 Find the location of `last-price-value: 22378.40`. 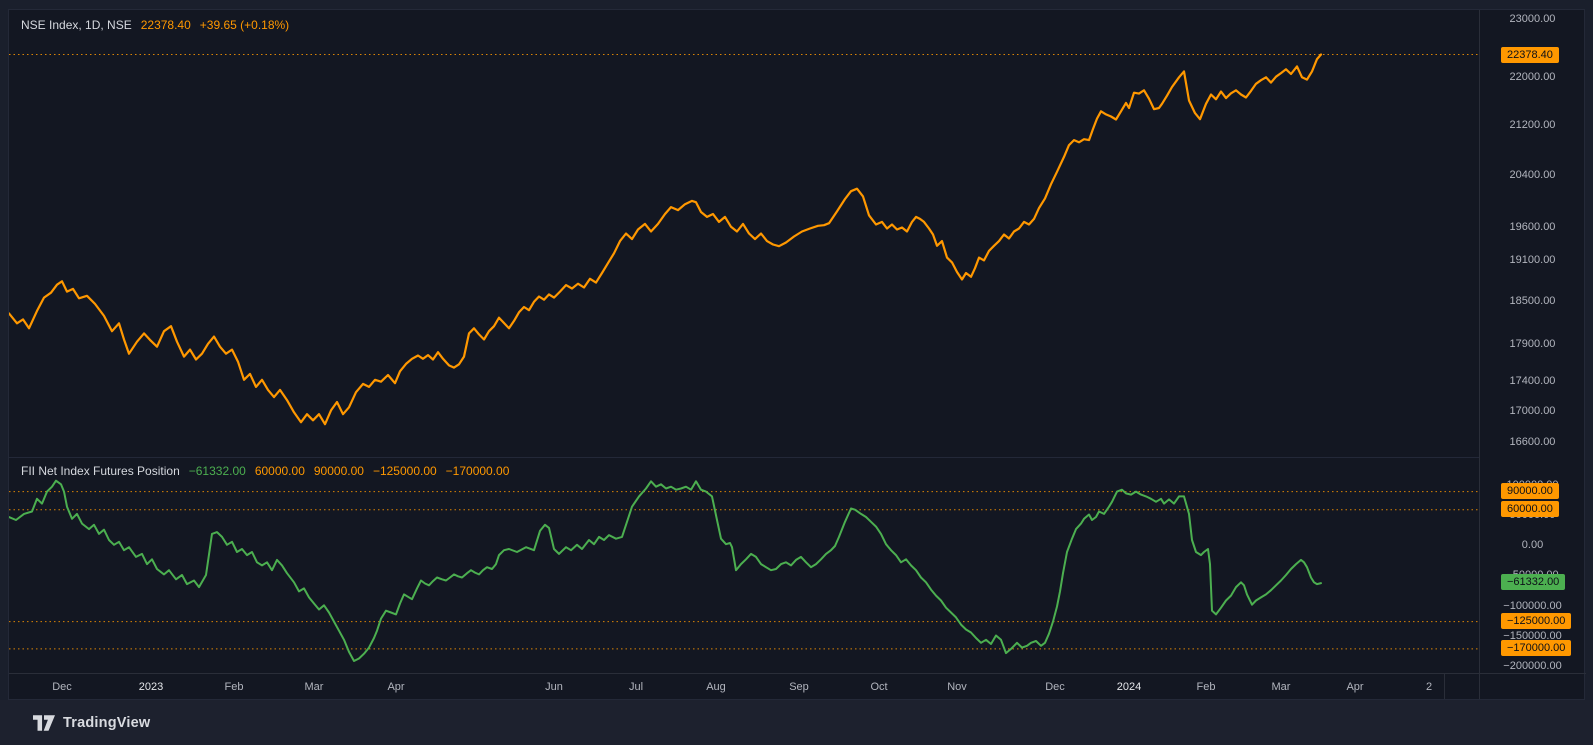

last-price-value: 22378.40 is located at coordinates (165, 25).